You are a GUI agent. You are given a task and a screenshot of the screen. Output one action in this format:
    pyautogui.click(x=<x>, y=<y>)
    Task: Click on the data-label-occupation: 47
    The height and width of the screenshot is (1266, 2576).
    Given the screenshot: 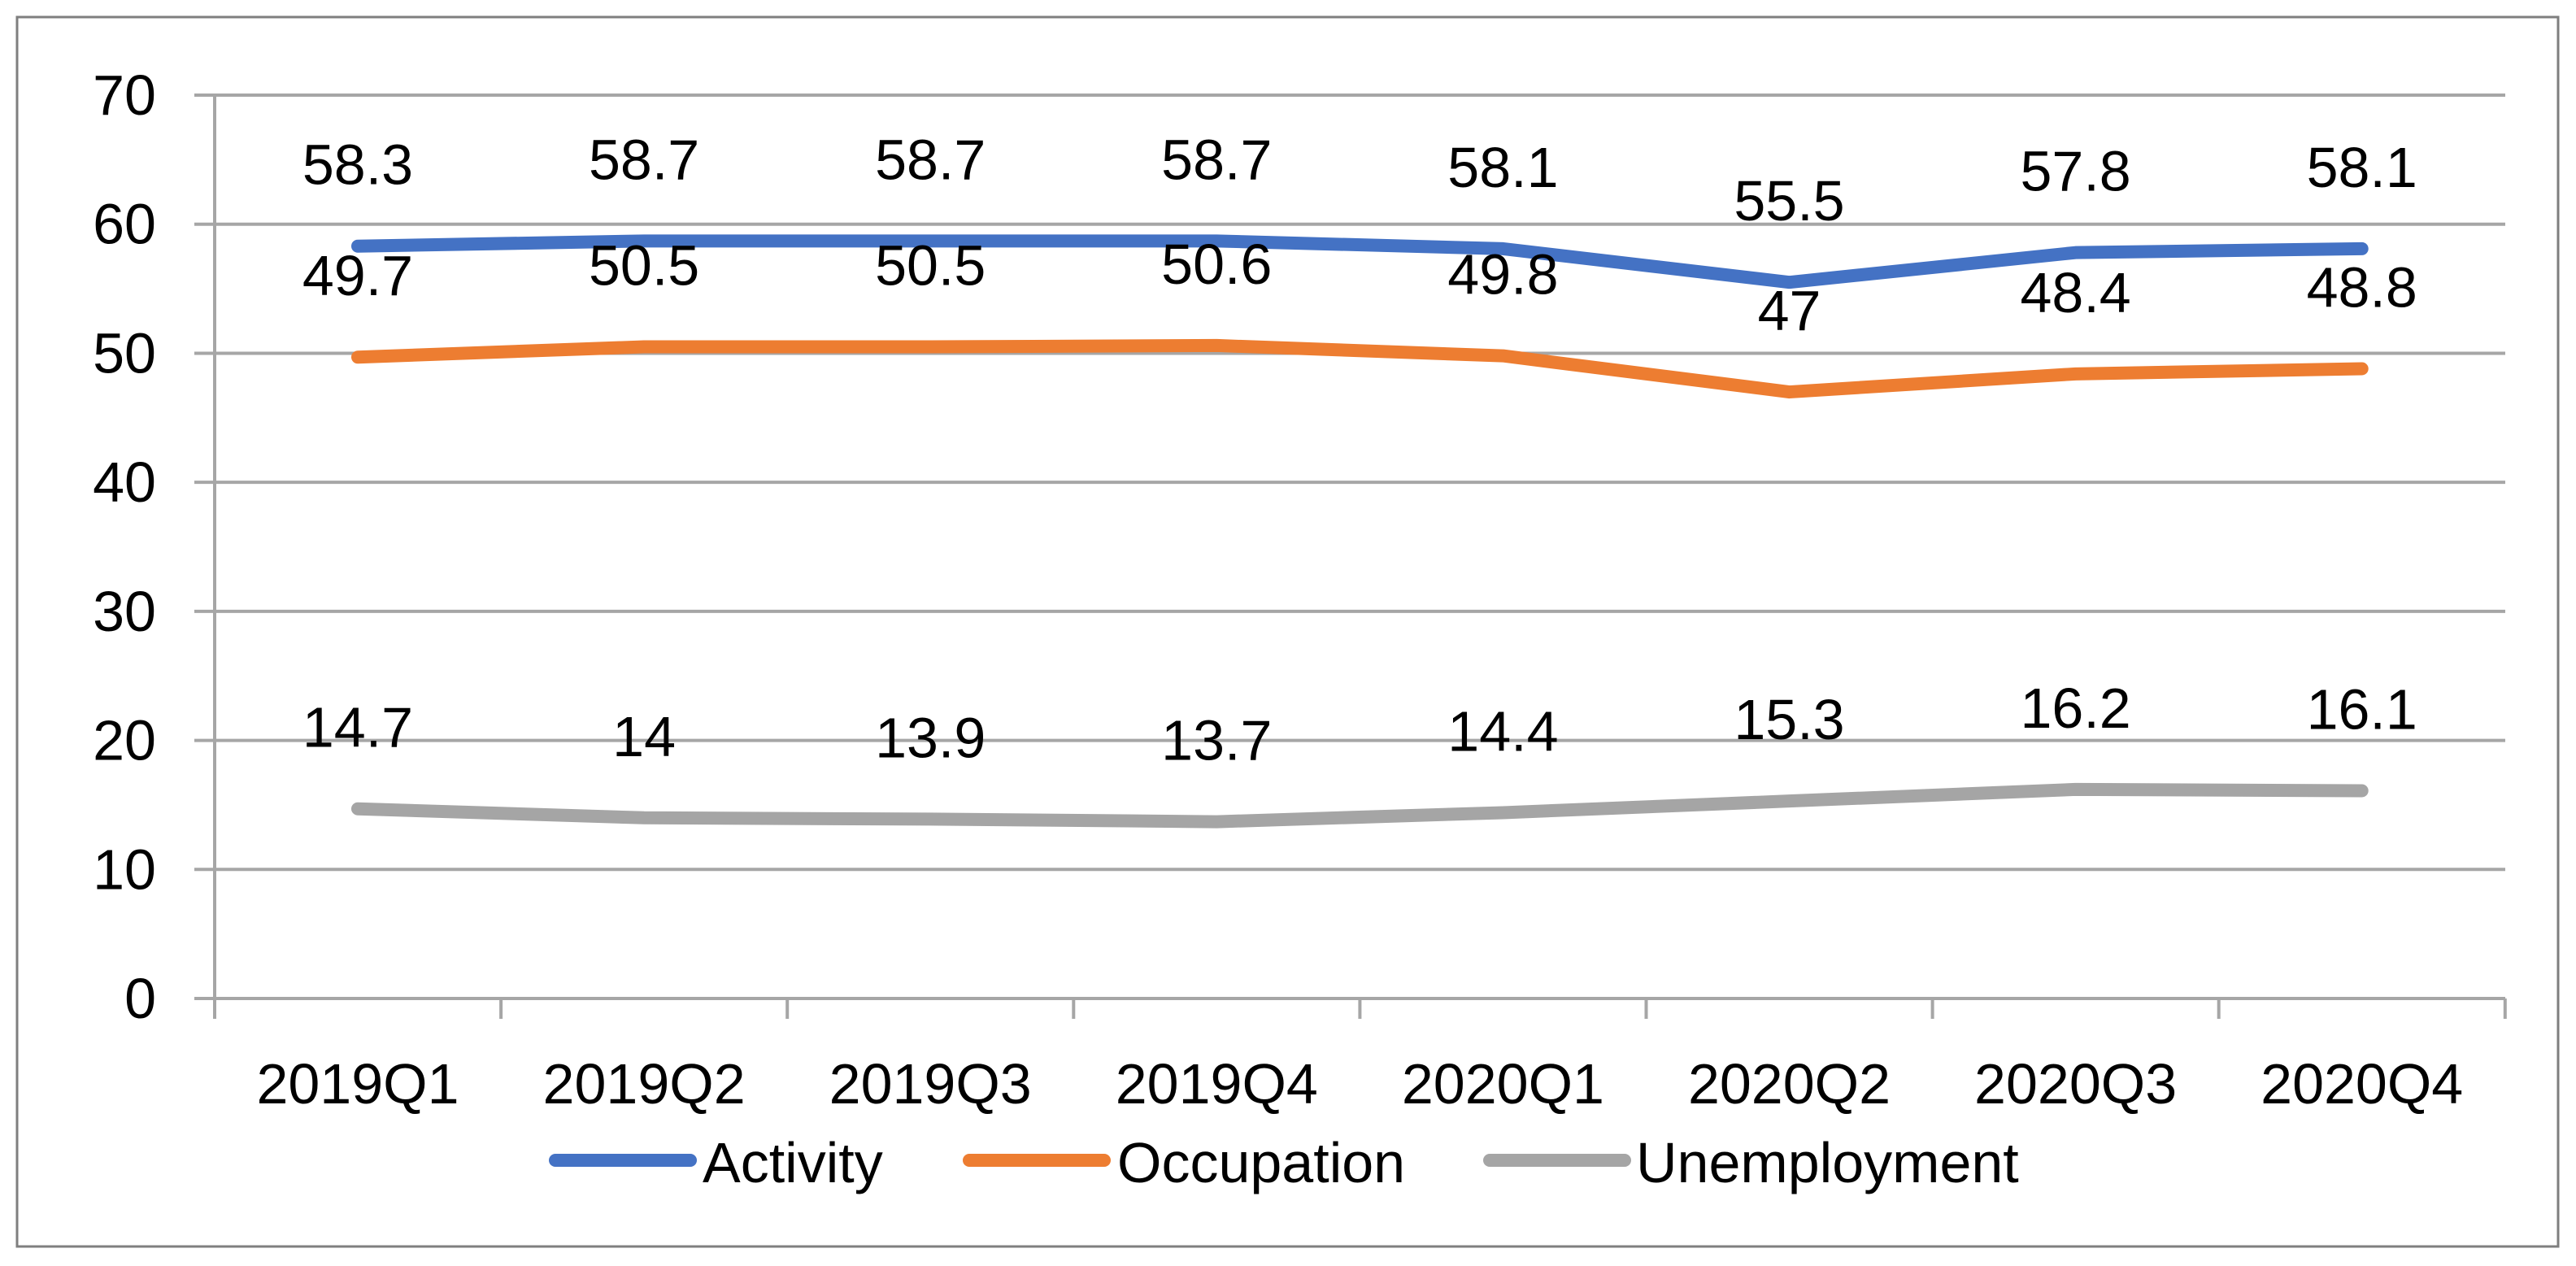 What is the action you would take?
    pyautogui.click(x=1790, y=310)
    